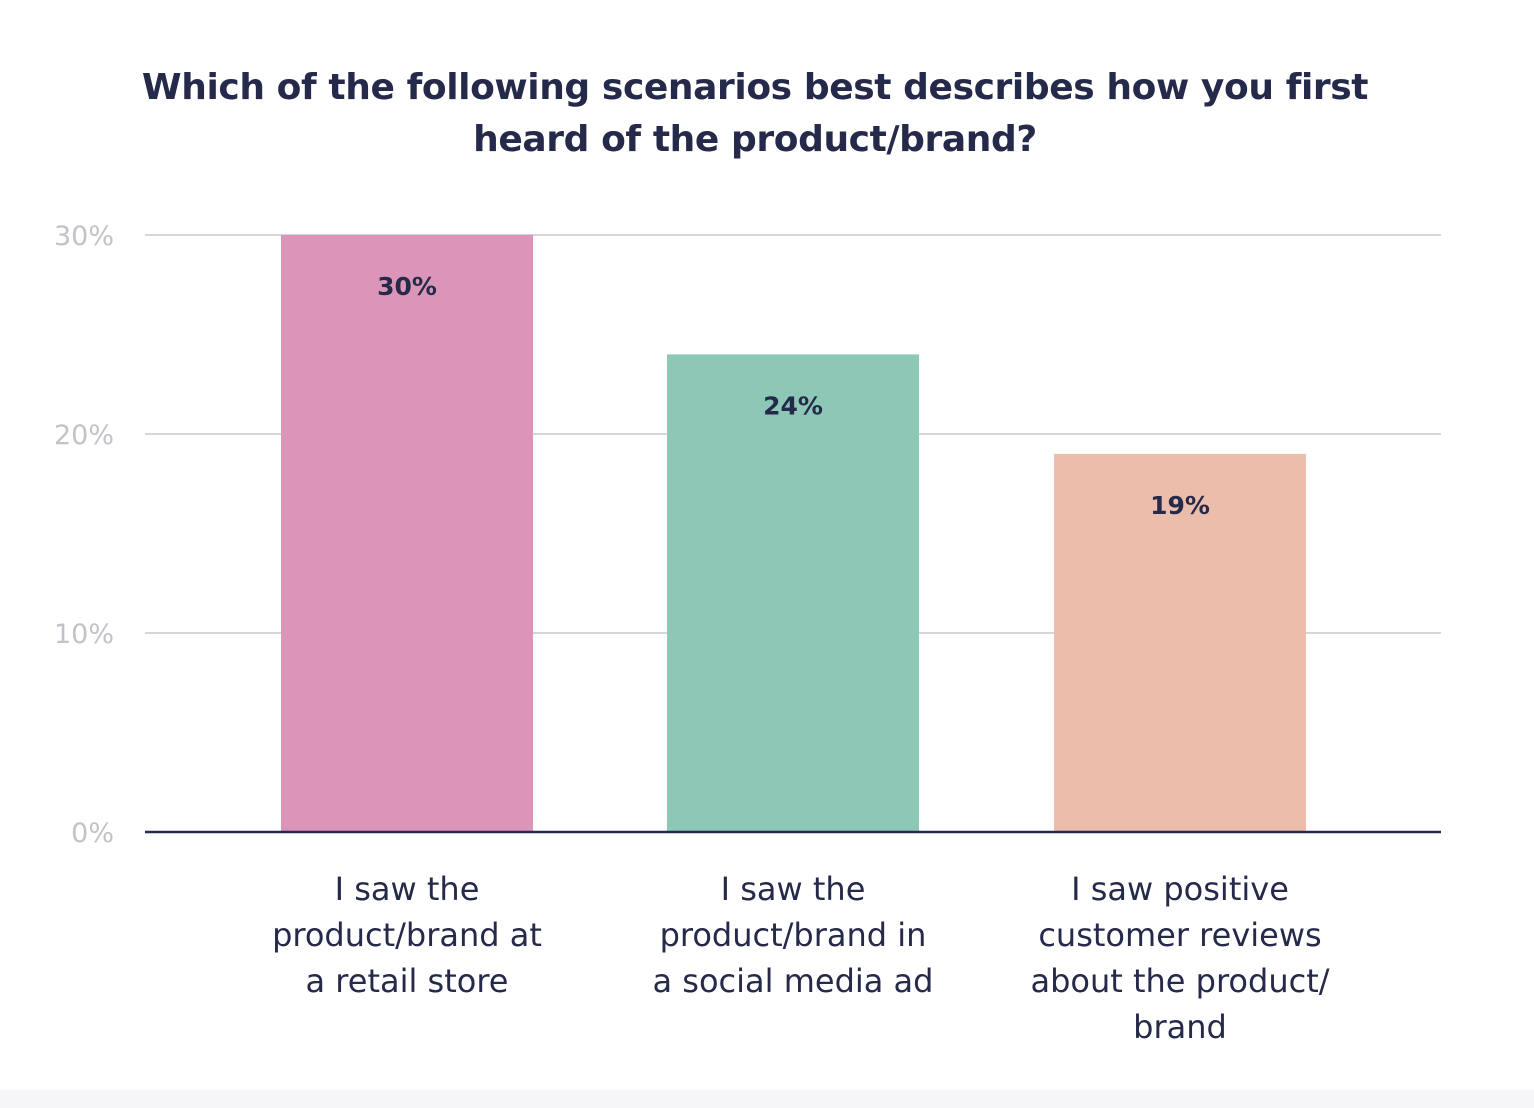 This screenshot has width=1534, height=1108. What do you see at coordinates (84, 236) in the screenshot?
I see `y-tick-label: 30%` at bounding box center [84, 236].